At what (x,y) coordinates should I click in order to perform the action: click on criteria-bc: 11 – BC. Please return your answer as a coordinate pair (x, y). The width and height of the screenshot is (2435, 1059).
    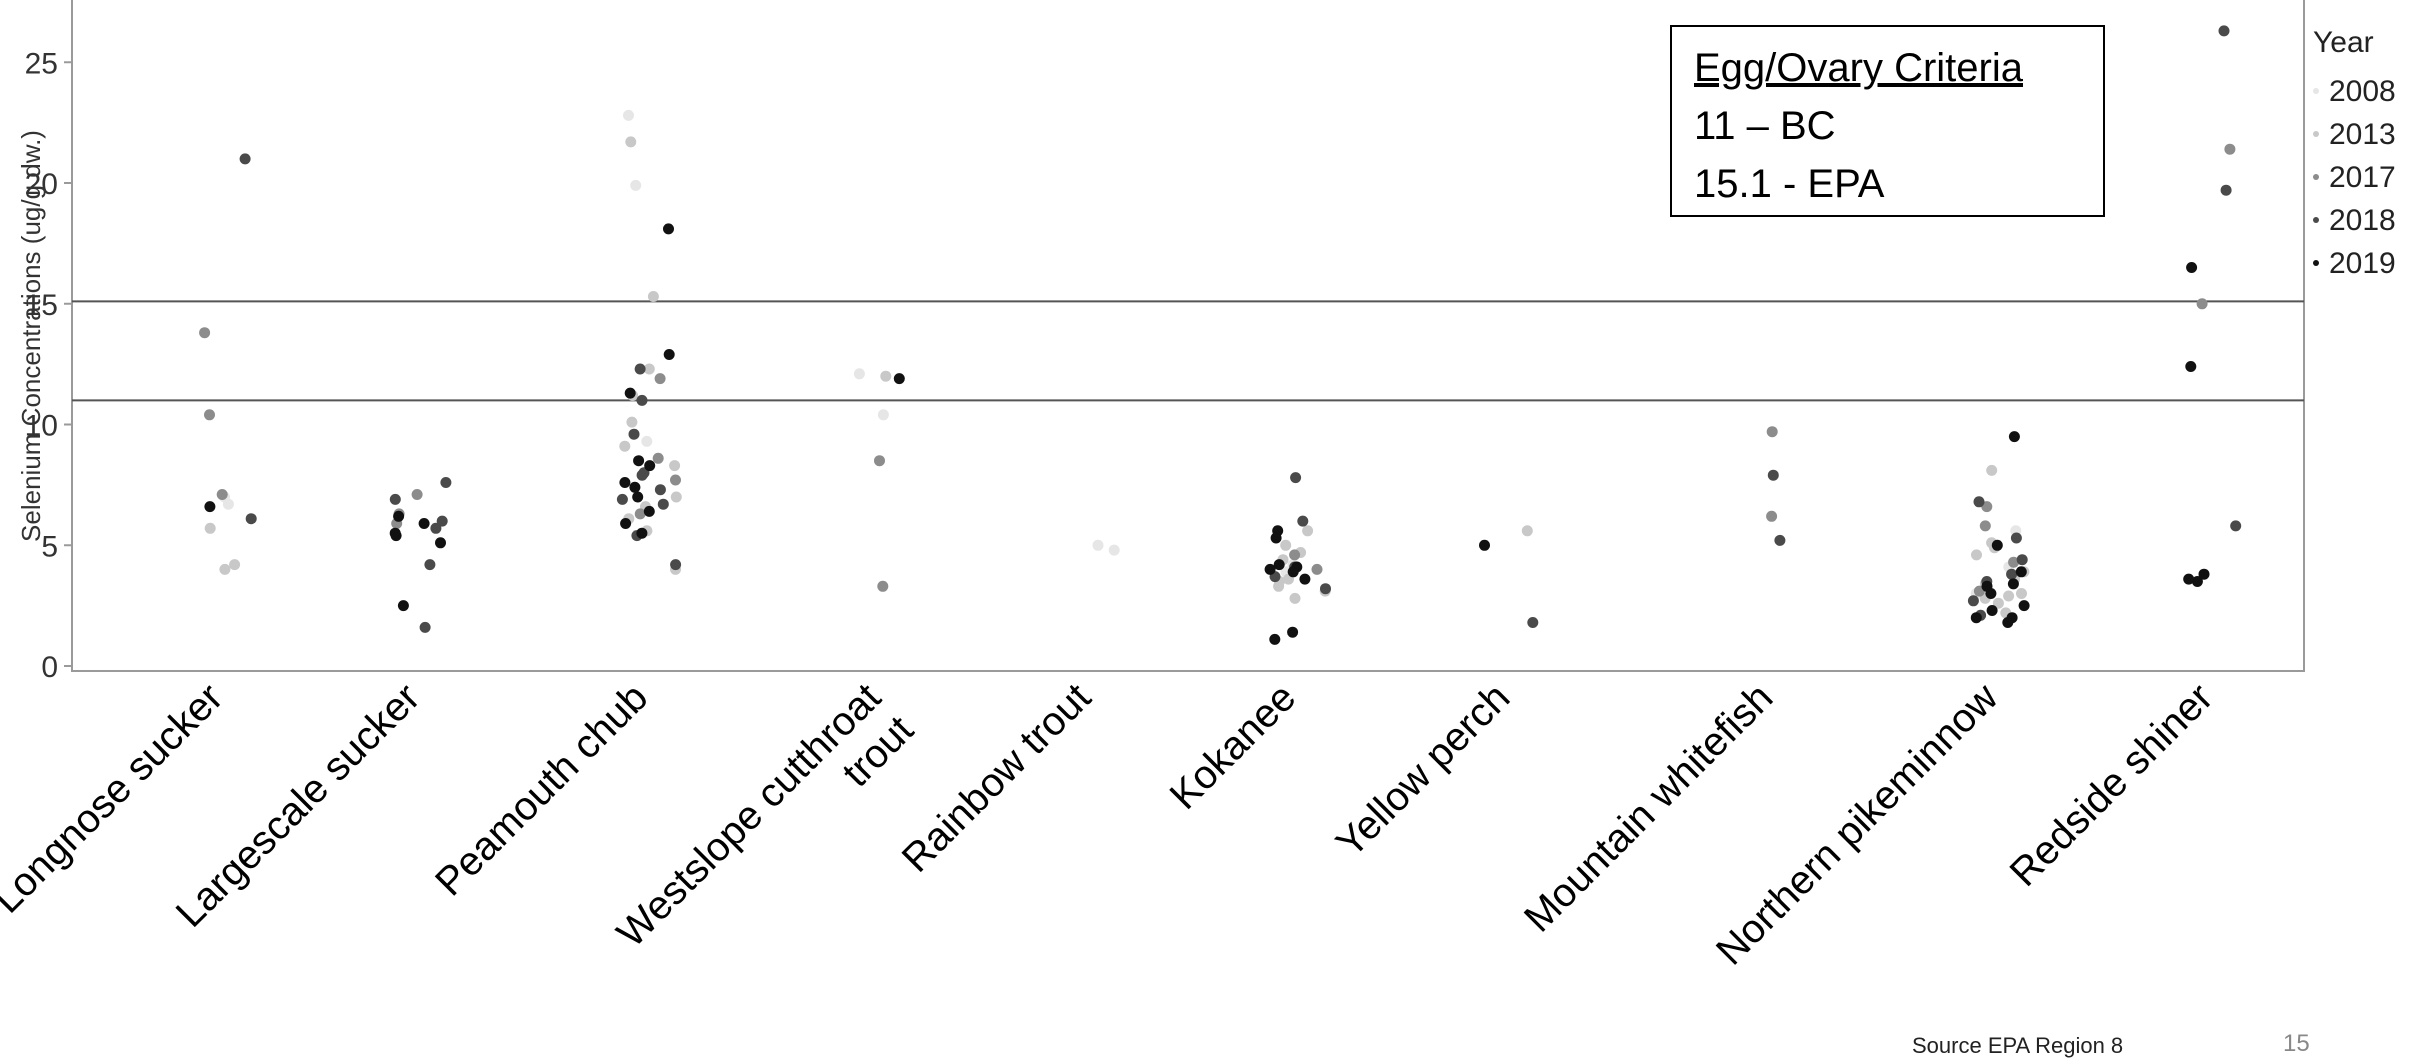
    Looking at the image, I should click on (1765, 126).